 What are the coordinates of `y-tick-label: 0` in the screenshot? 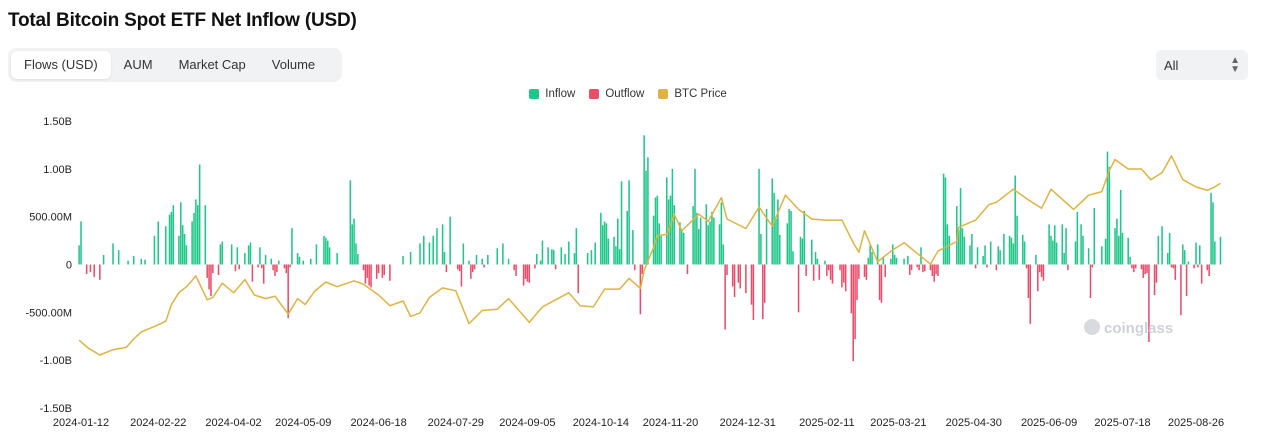 It's located at (69, 266).